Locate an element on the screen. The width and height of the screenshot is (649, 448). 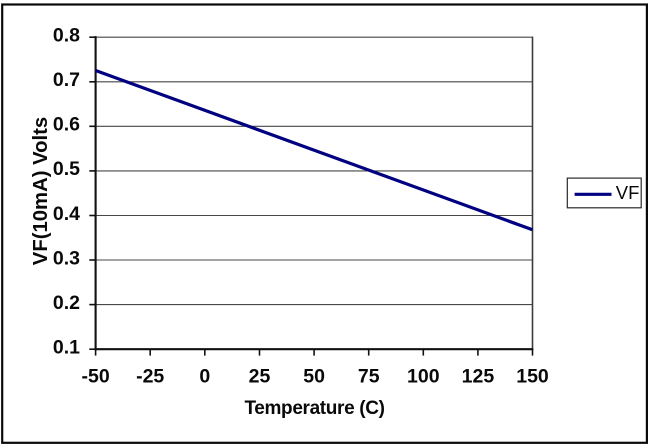
svg-text: 0.8 is located at coordinates (66, 36).